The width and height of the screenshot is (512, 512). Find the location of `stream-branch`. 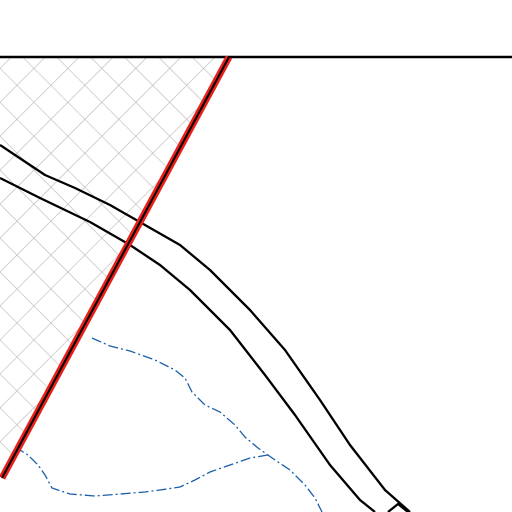

stream-branch is located at coordinates (144, 473).